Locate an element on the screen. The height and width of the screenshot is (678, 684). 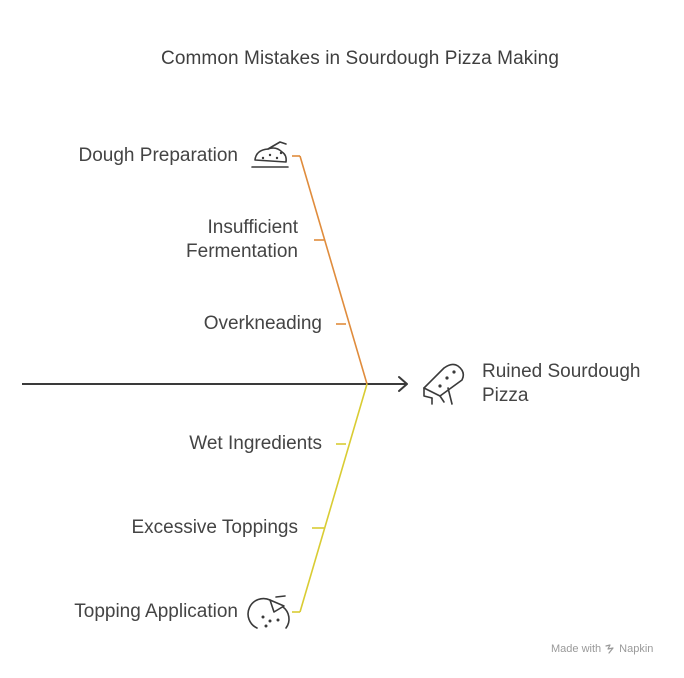
dough-bowl-icon is located at coordinates (270, 154).